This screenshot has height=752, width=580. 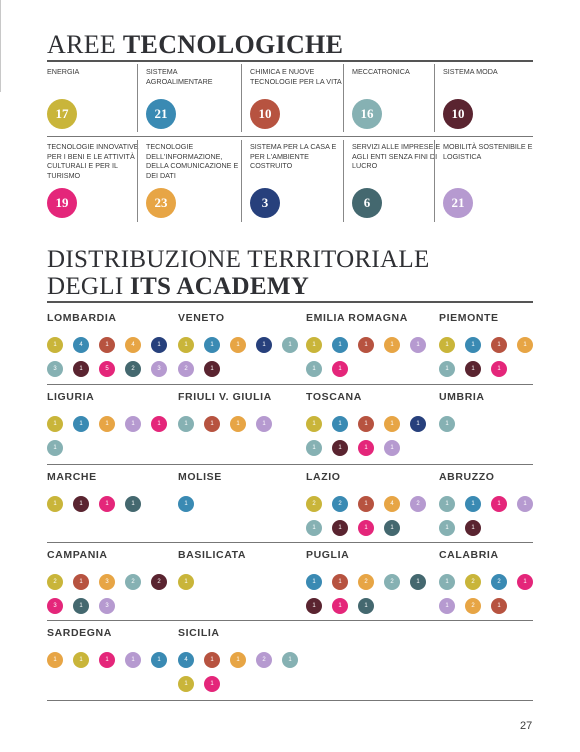 I want to click on distribution-title-rule, so click(x=290, y=302).